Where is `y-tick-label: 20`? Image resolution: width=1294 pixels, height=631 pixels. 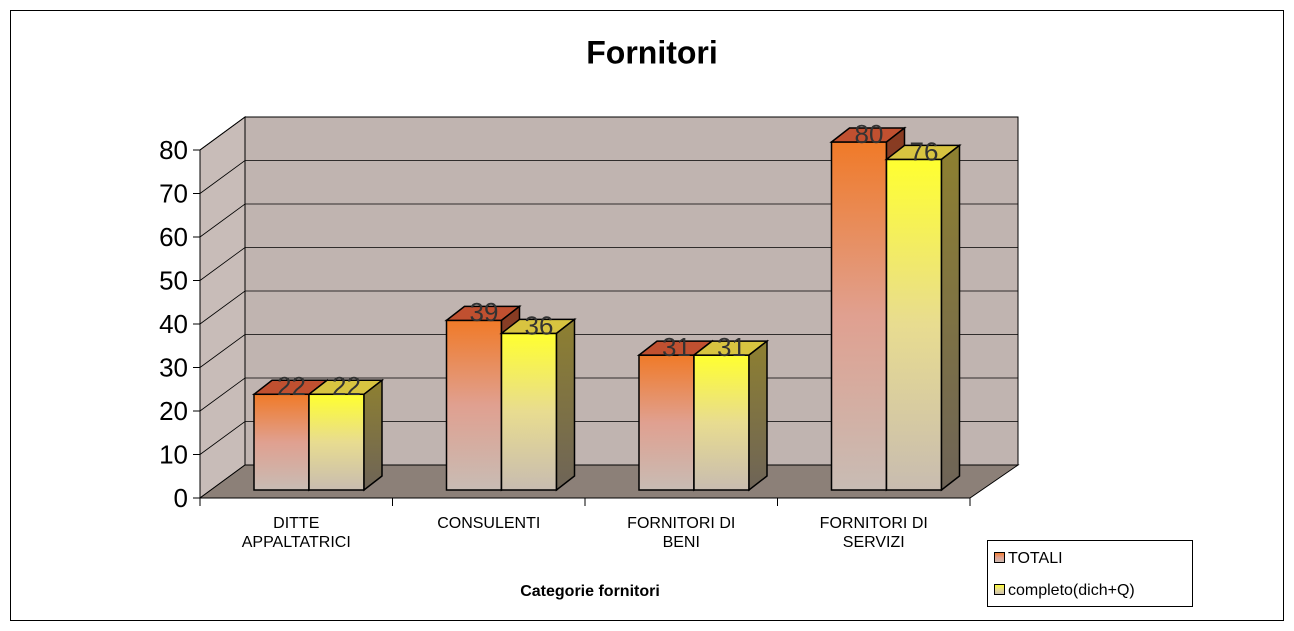 y-tick-label: 20 is located at coordinates (173, 411).